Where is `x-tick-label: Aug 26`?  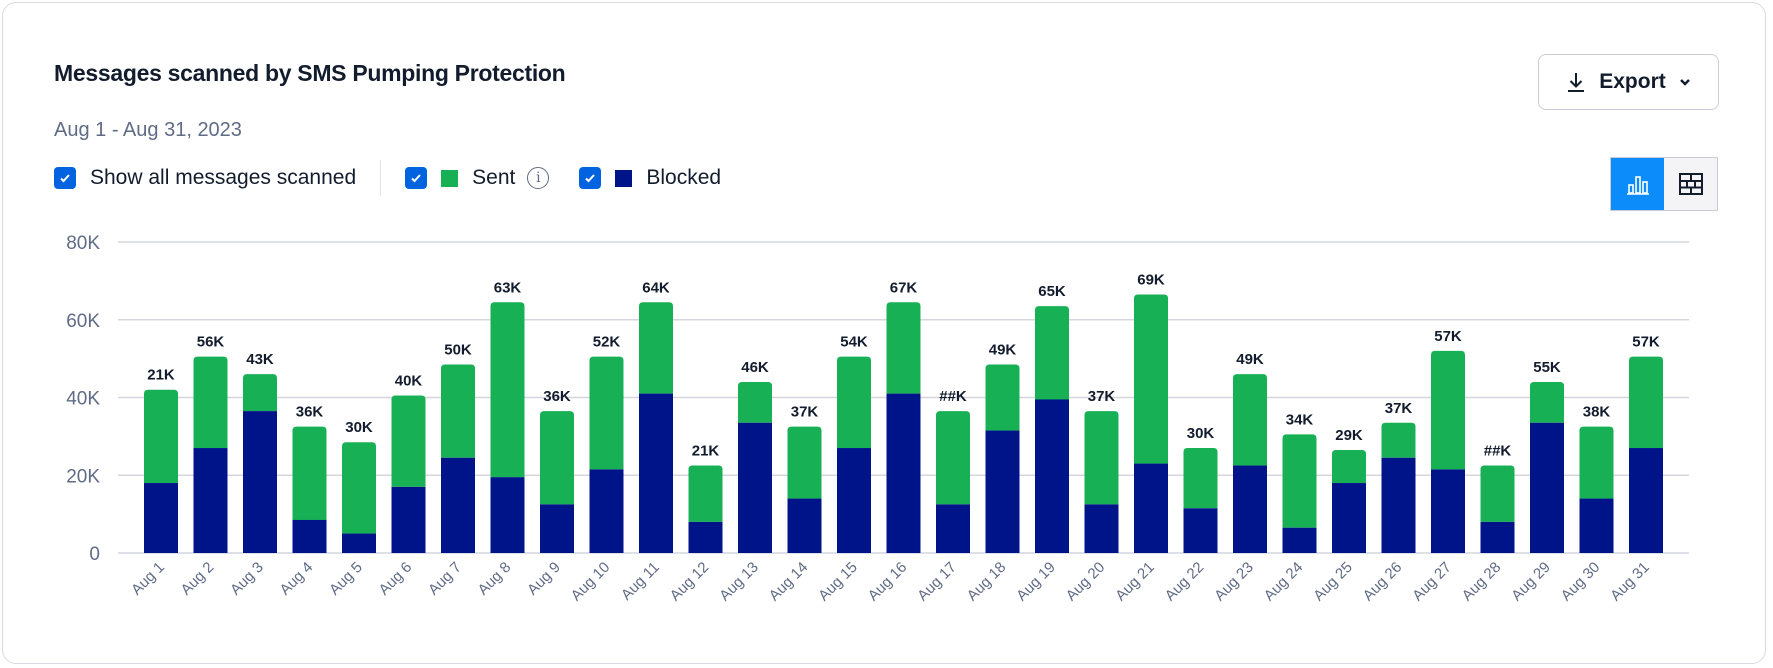 x-tick-label: Aug 26 is located at coordinates (1383, 582).